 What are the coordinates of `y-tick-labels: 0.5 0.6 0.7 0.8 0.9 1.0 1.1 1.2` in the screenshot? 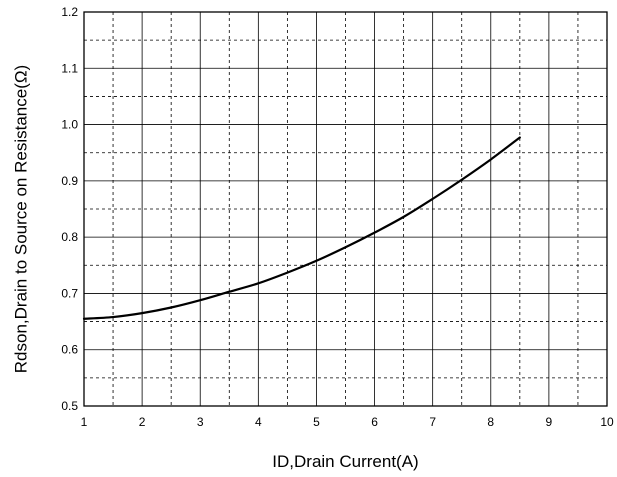 It's located at (69, 209).